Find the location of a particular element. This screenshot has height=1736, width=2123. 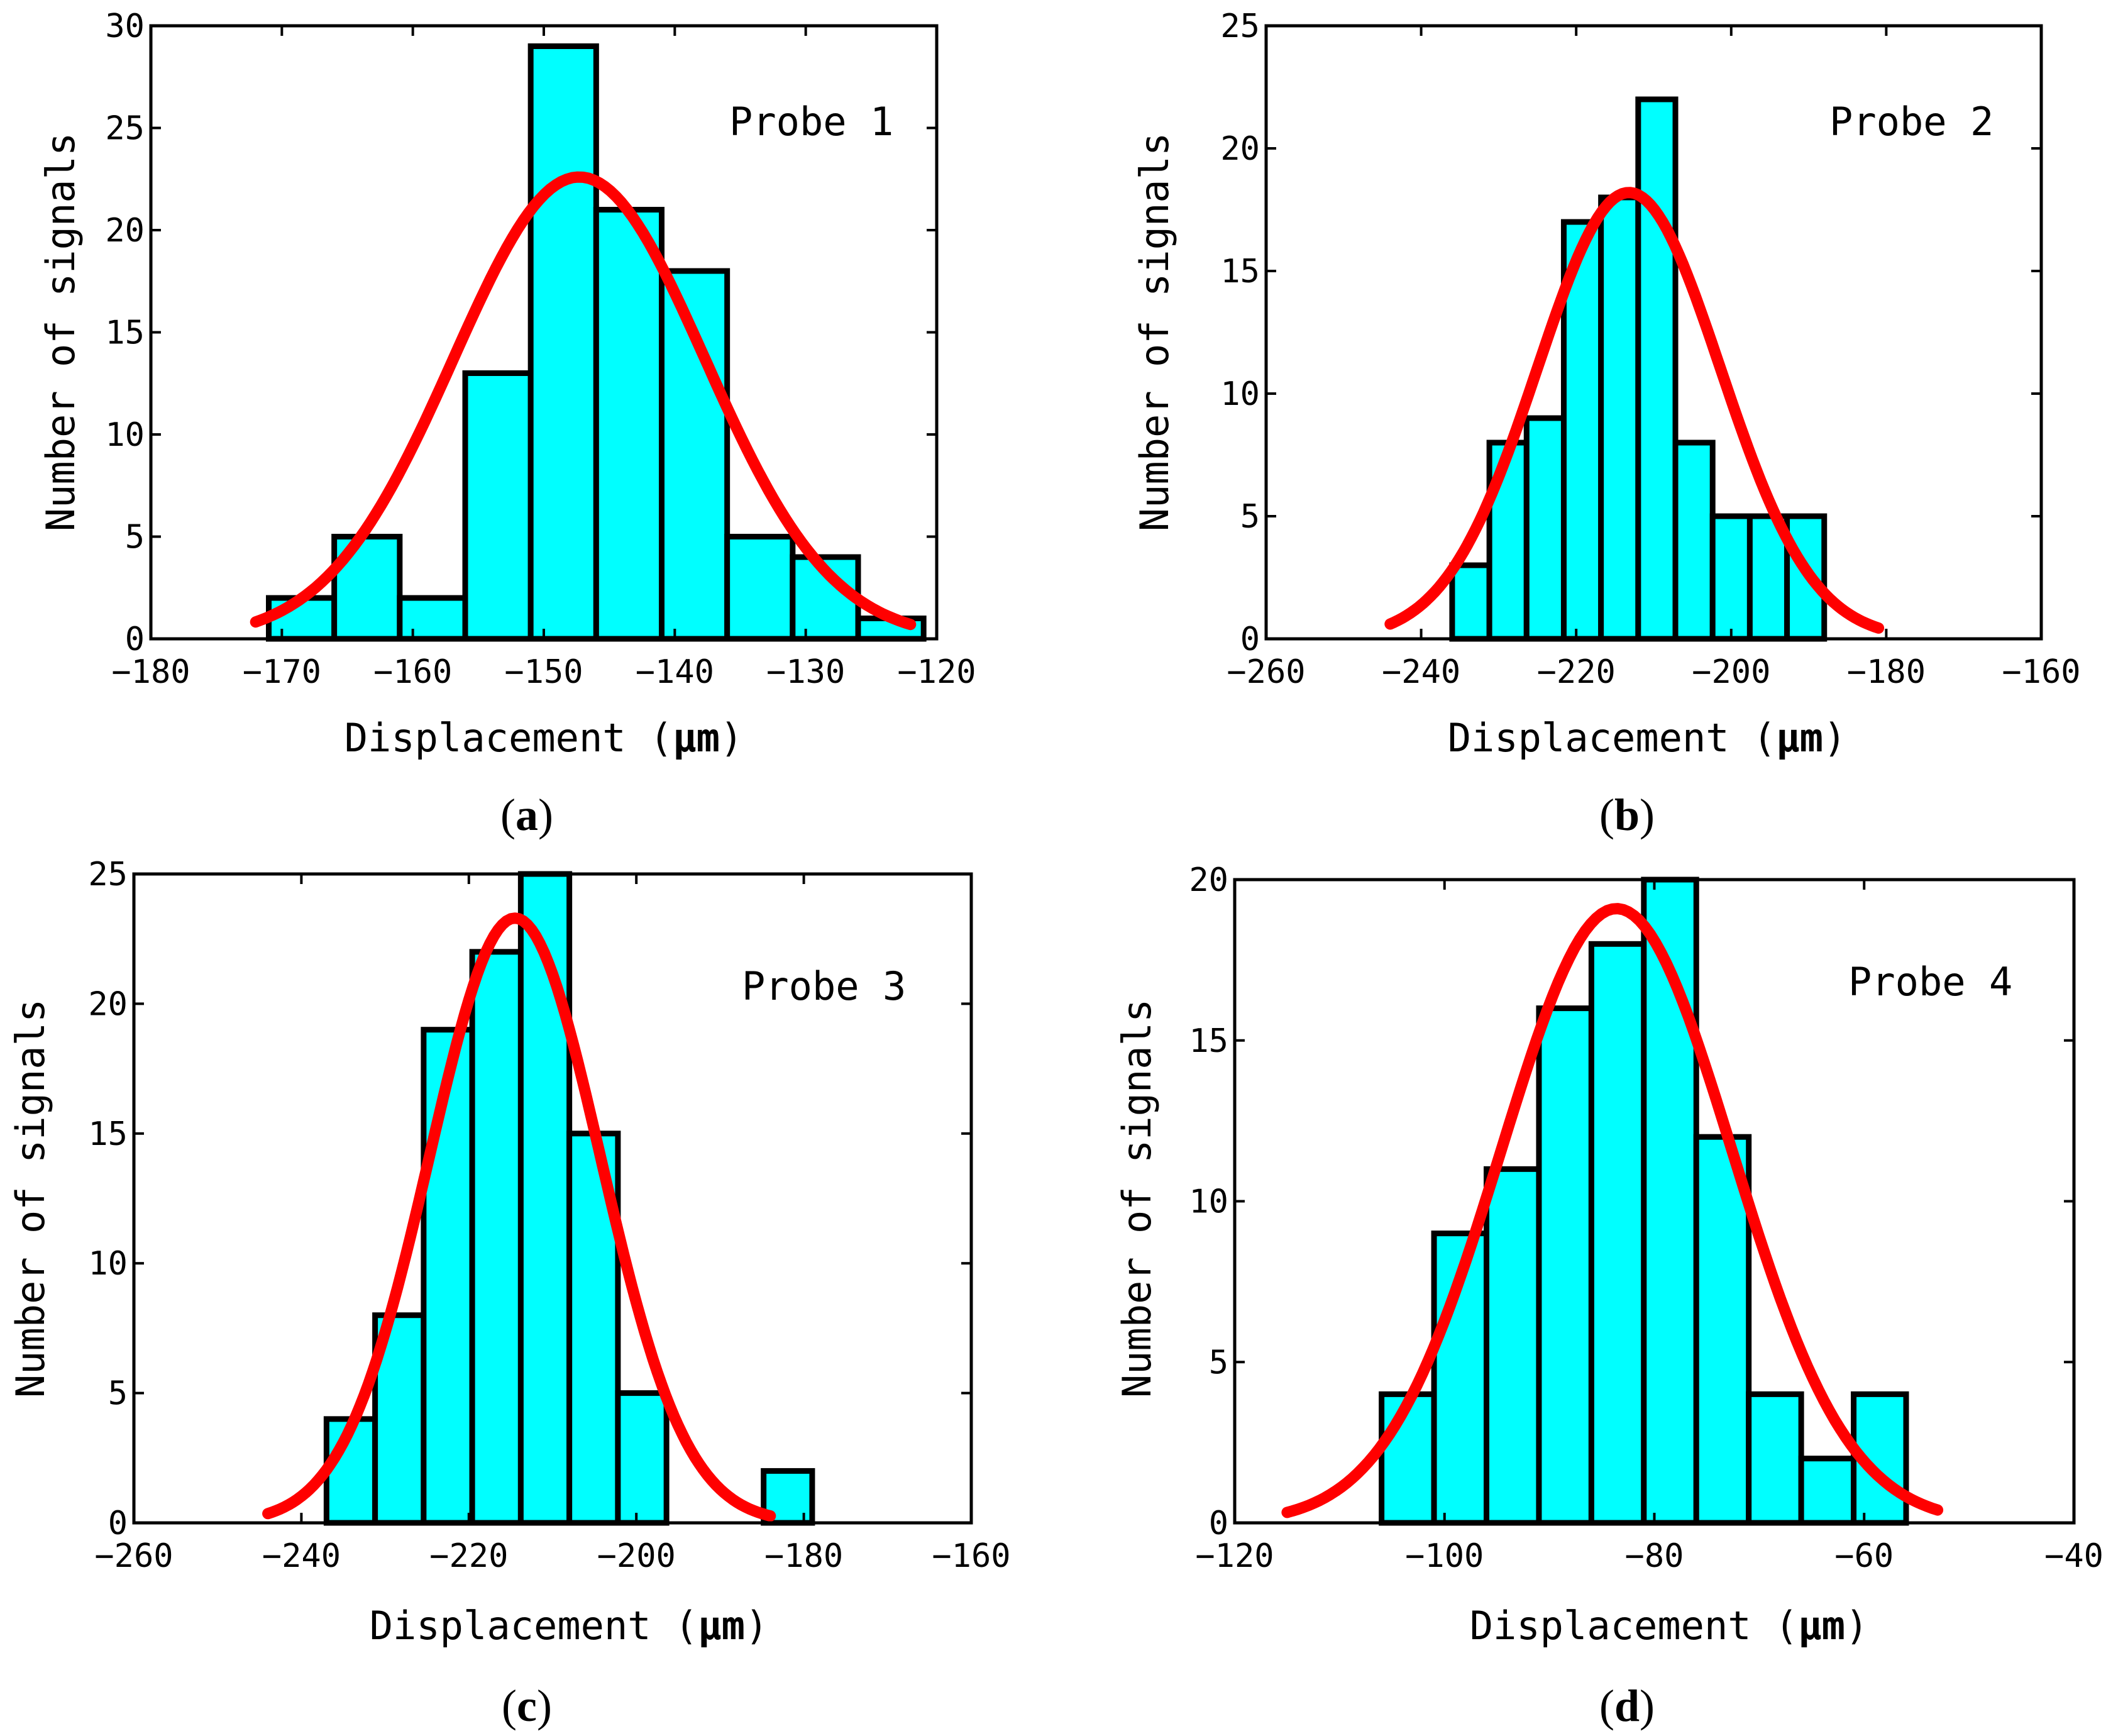

y-axis-ticks: 0 5 10 15 20 25 30 is located at coordinates (521, 333).